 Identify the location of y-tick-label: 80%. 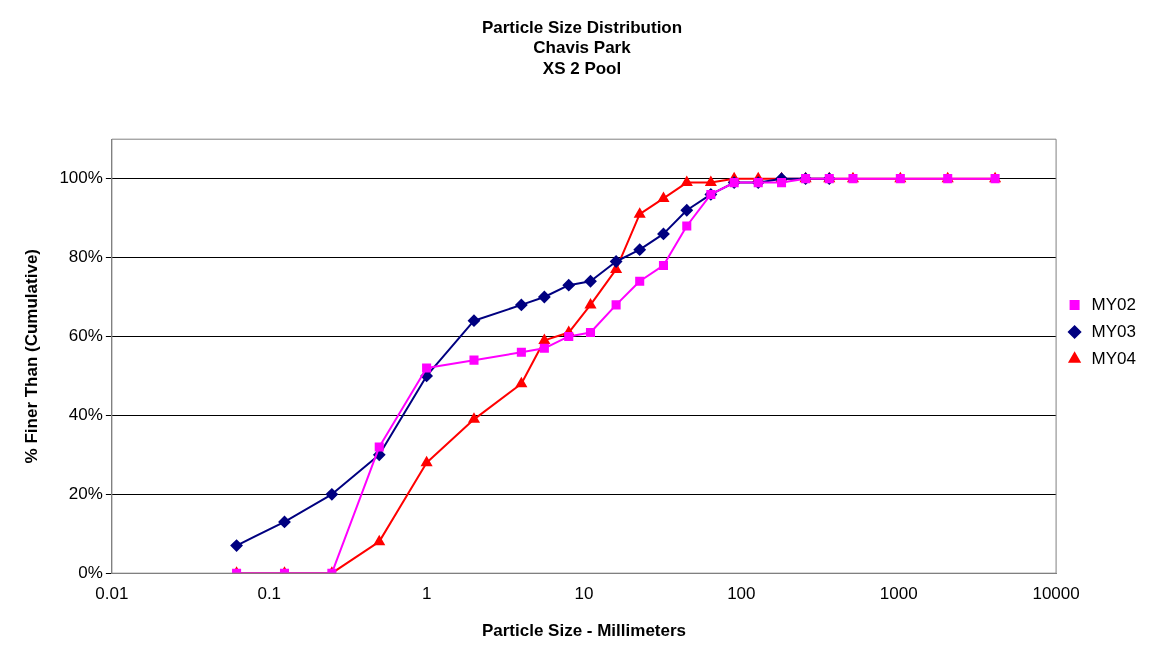
(85, 257).